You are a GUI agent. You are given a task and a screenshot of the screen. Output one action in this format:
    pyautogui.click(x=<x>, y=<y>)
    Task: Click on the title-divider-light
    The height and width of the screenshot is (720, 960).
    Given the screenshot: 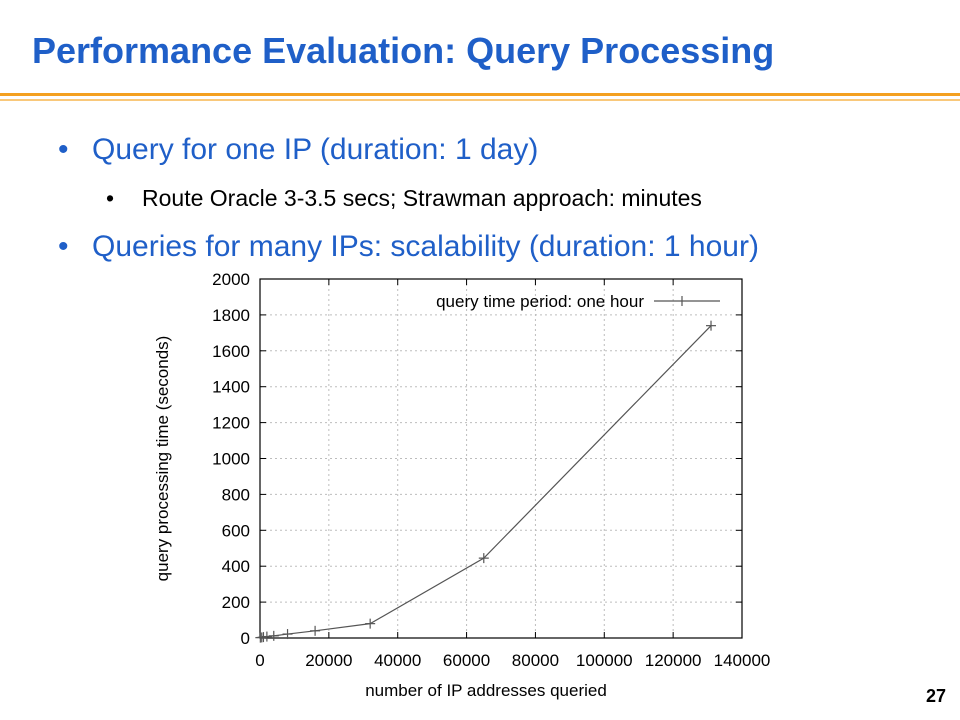 What is the action you would take?
    pyautogui.click(x=480, y=100)
    